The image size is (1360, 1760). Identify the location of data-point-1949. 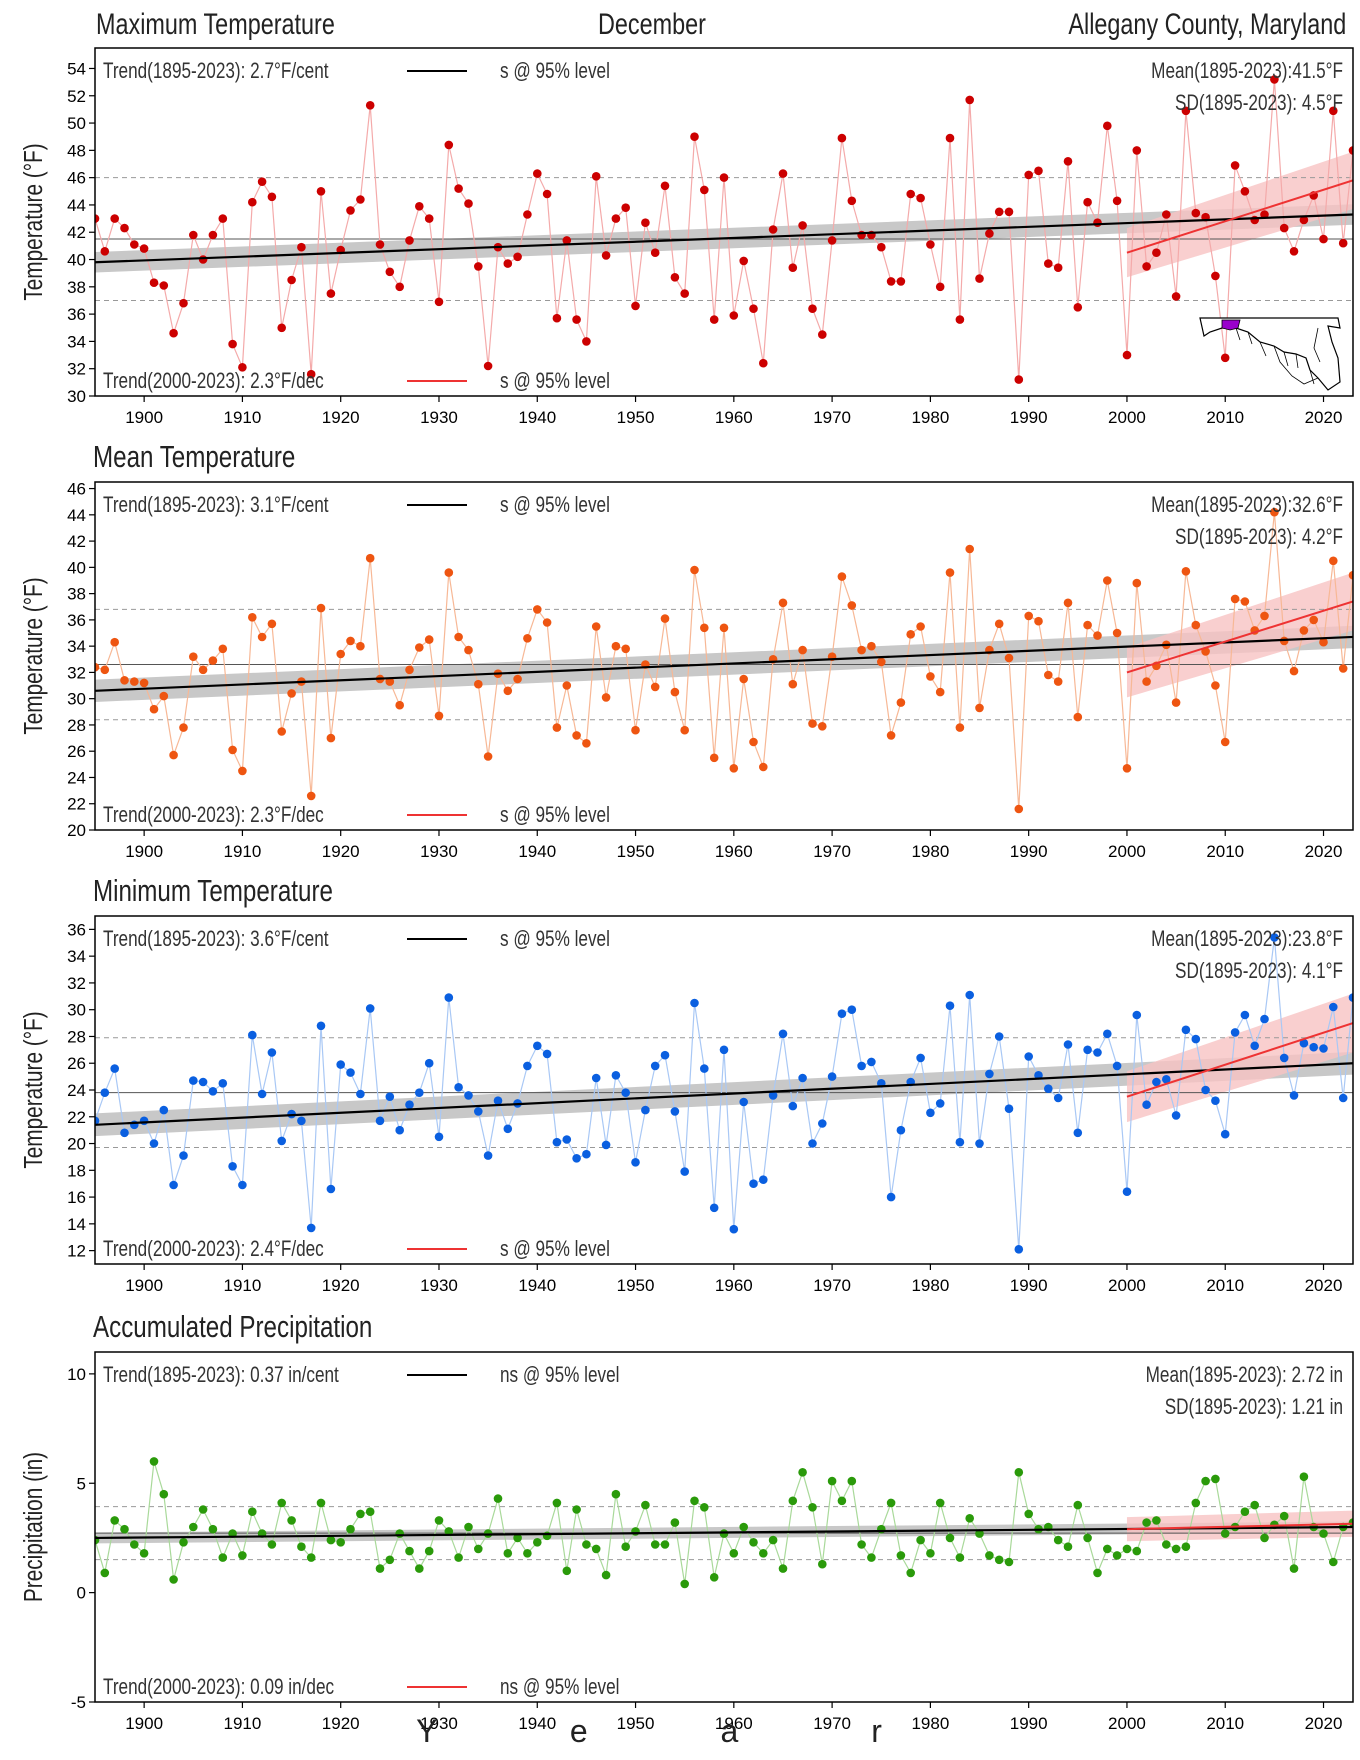
(625, 1546).